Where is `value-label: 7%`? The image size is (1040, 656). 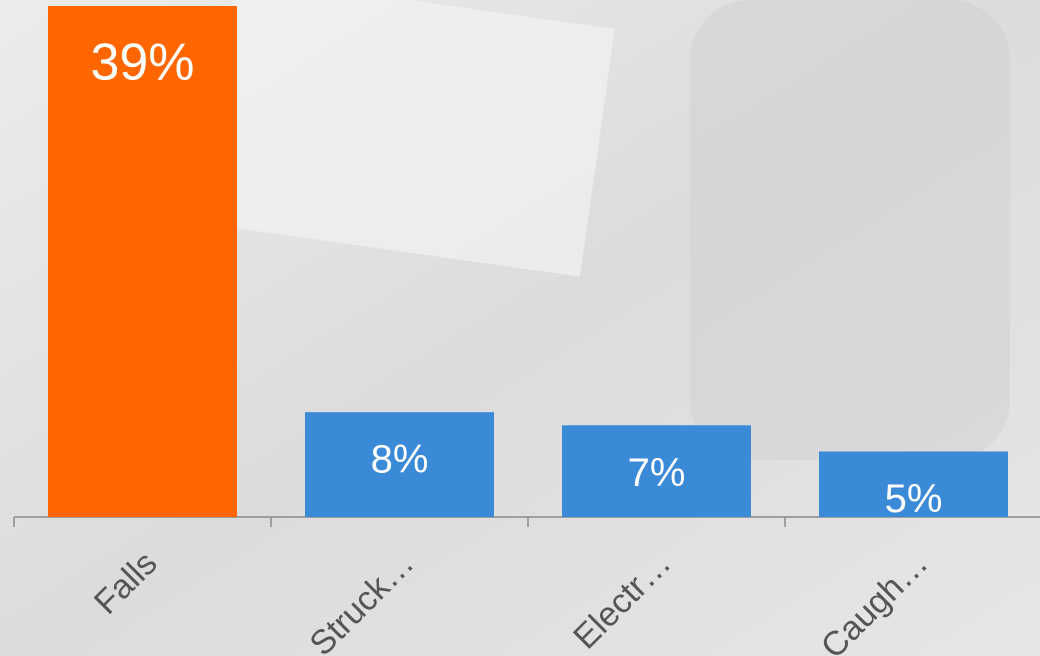 value-label: 7% is located at coordinates (657, 473).